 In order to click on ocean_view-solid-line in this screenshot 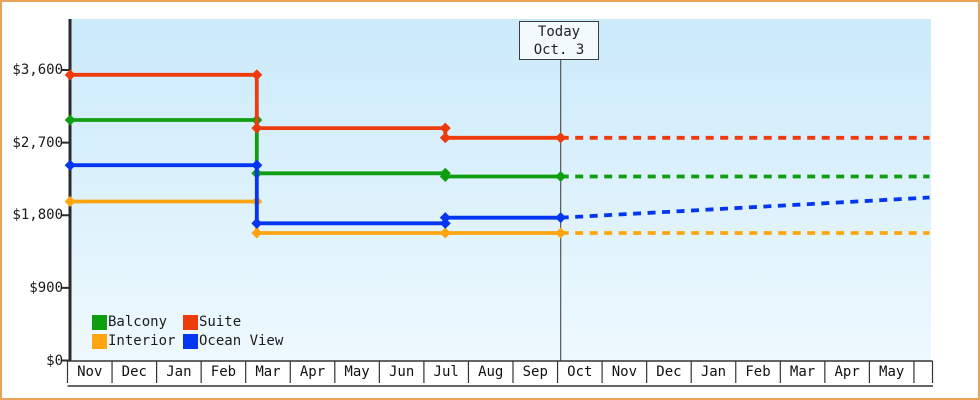, I will do `click(315, 194)`.